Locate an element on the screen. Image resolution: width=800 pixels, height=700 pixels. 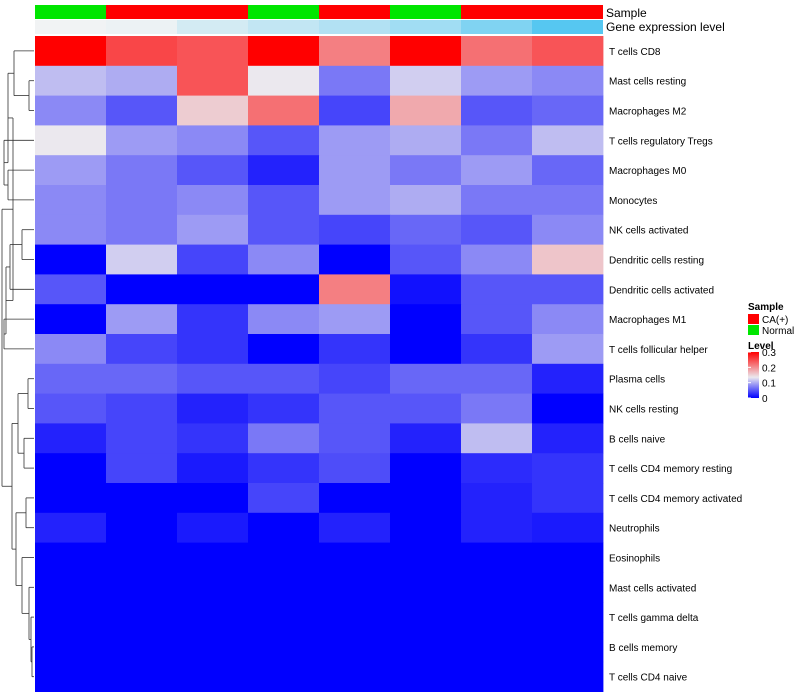
legend-sample-title: Sample is located at coordinates (766, 307).